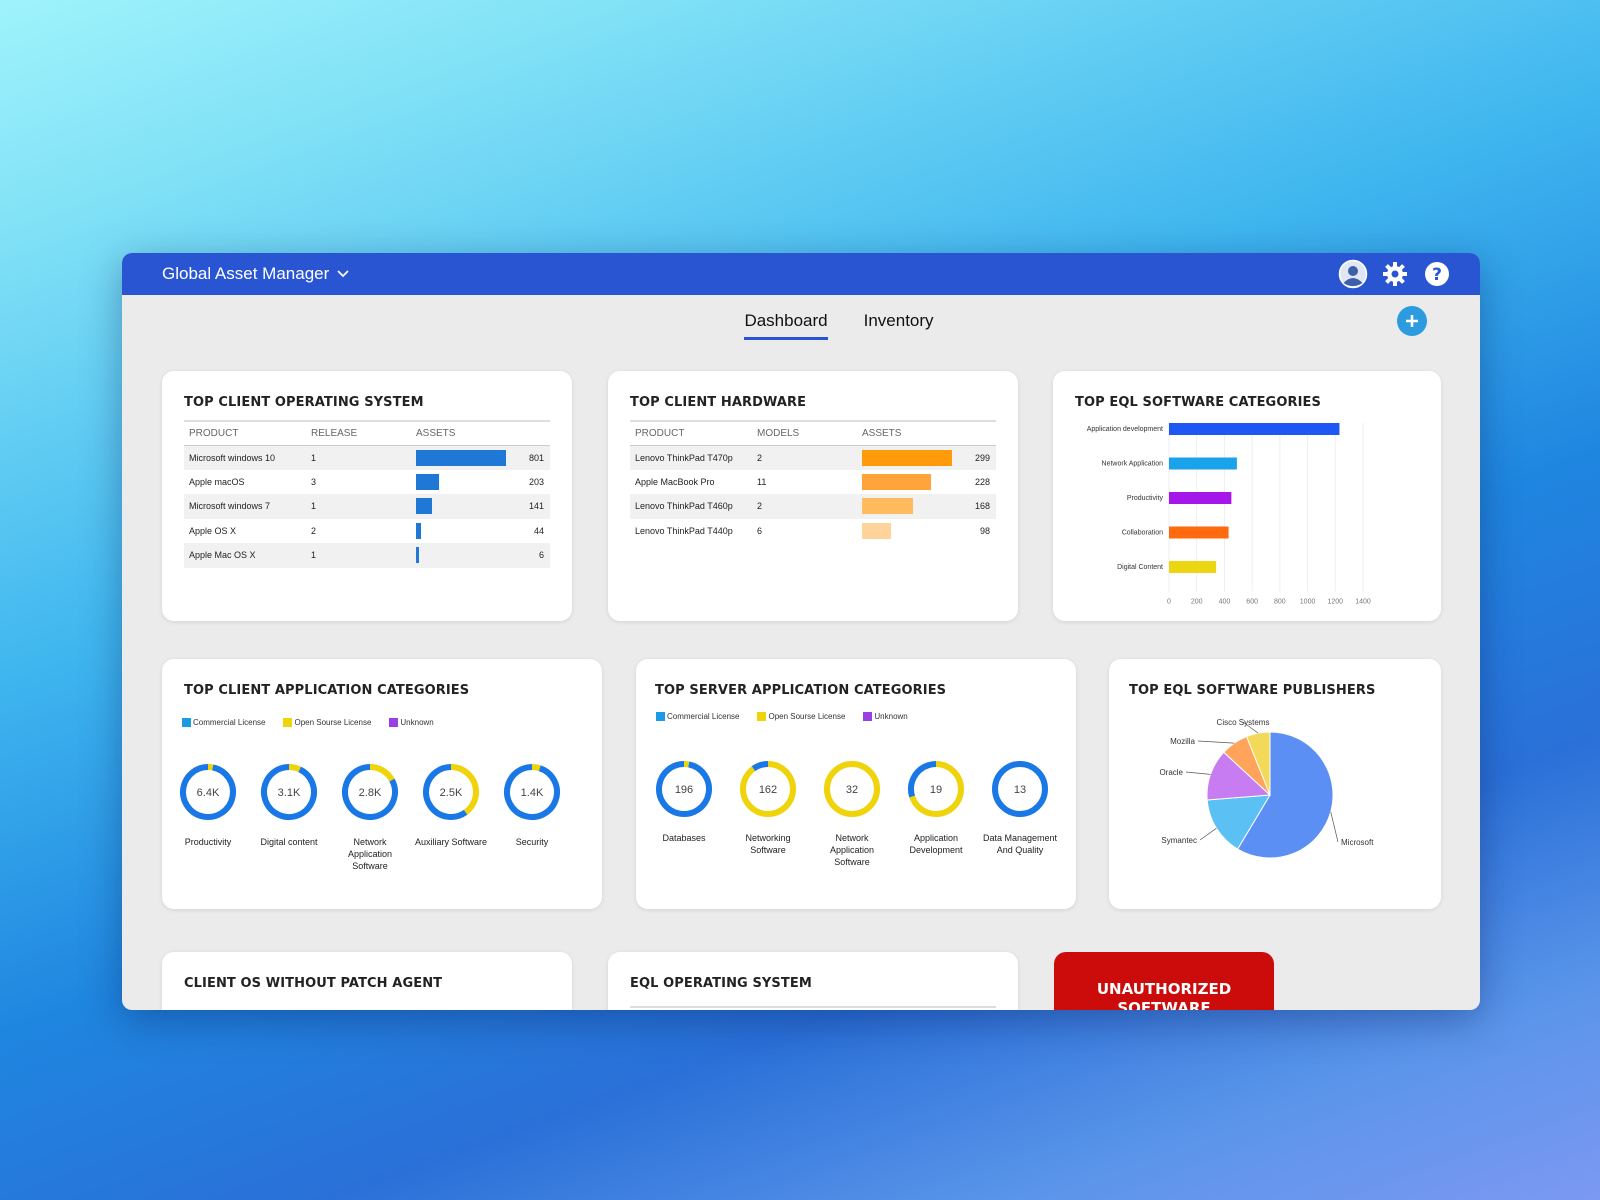  What do you see at coordinates (1412, 321) in the screenshot?
I see `add-widget-button` at bounding box center [1412, 321].